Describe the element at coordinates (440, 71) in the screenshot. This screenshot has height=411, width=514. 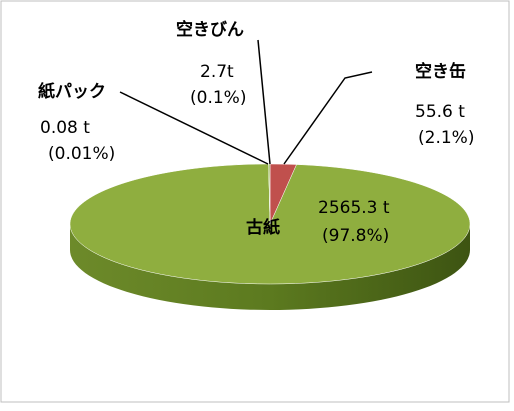
I see `category-label: 空き缶` at that location.